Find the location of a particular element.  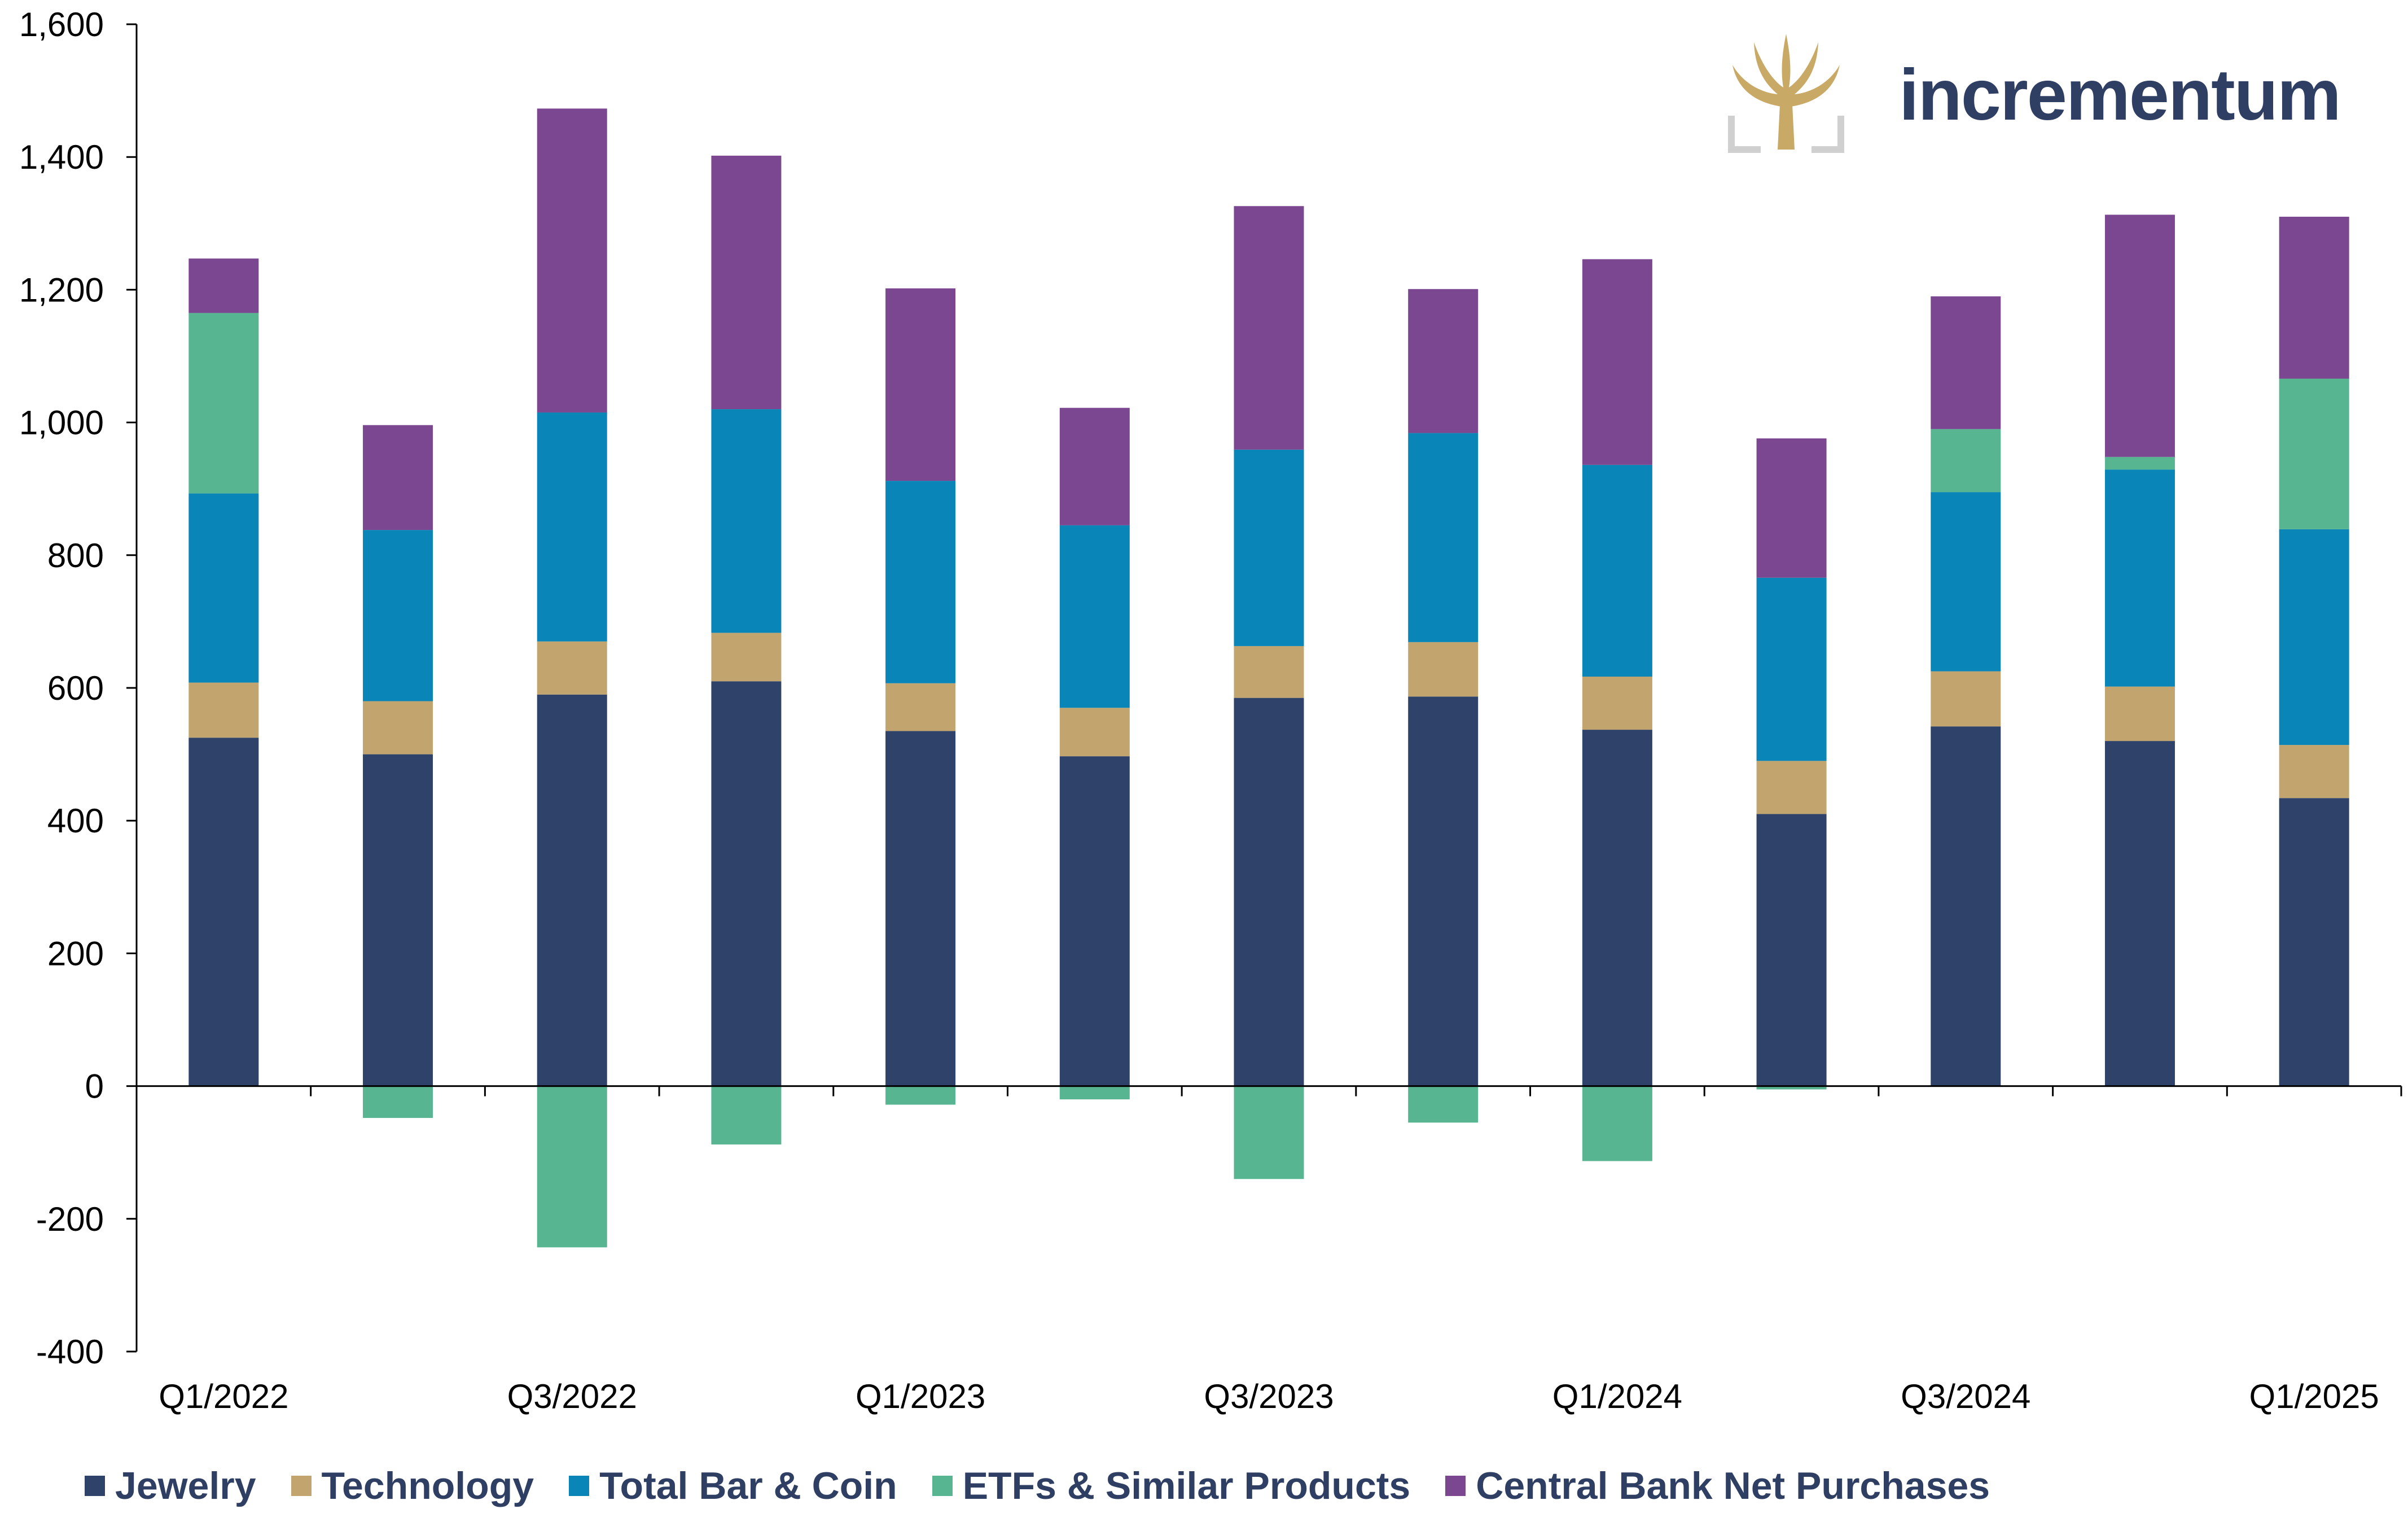

bar-central_bank-Q4-2022 is located at coordinates (747, 282).